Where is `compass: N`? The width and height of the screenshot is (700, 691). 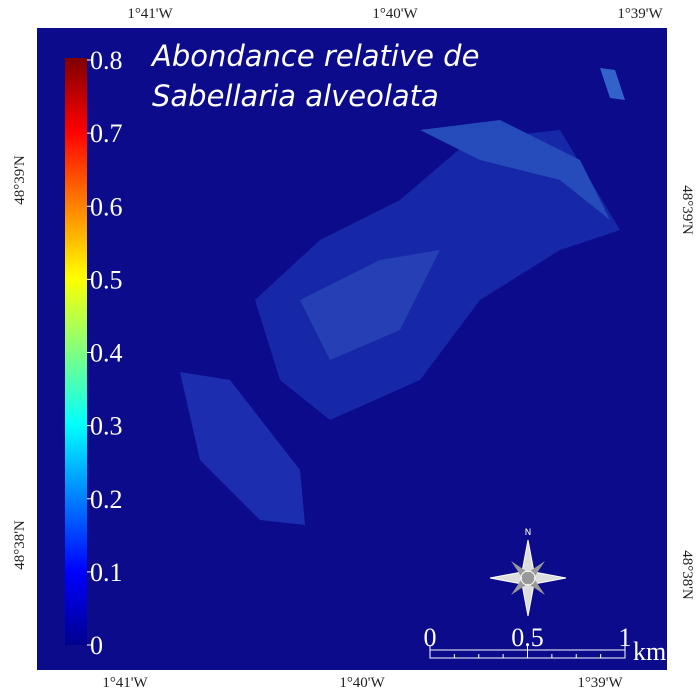
compass: N is located at coordinates (528, 572).